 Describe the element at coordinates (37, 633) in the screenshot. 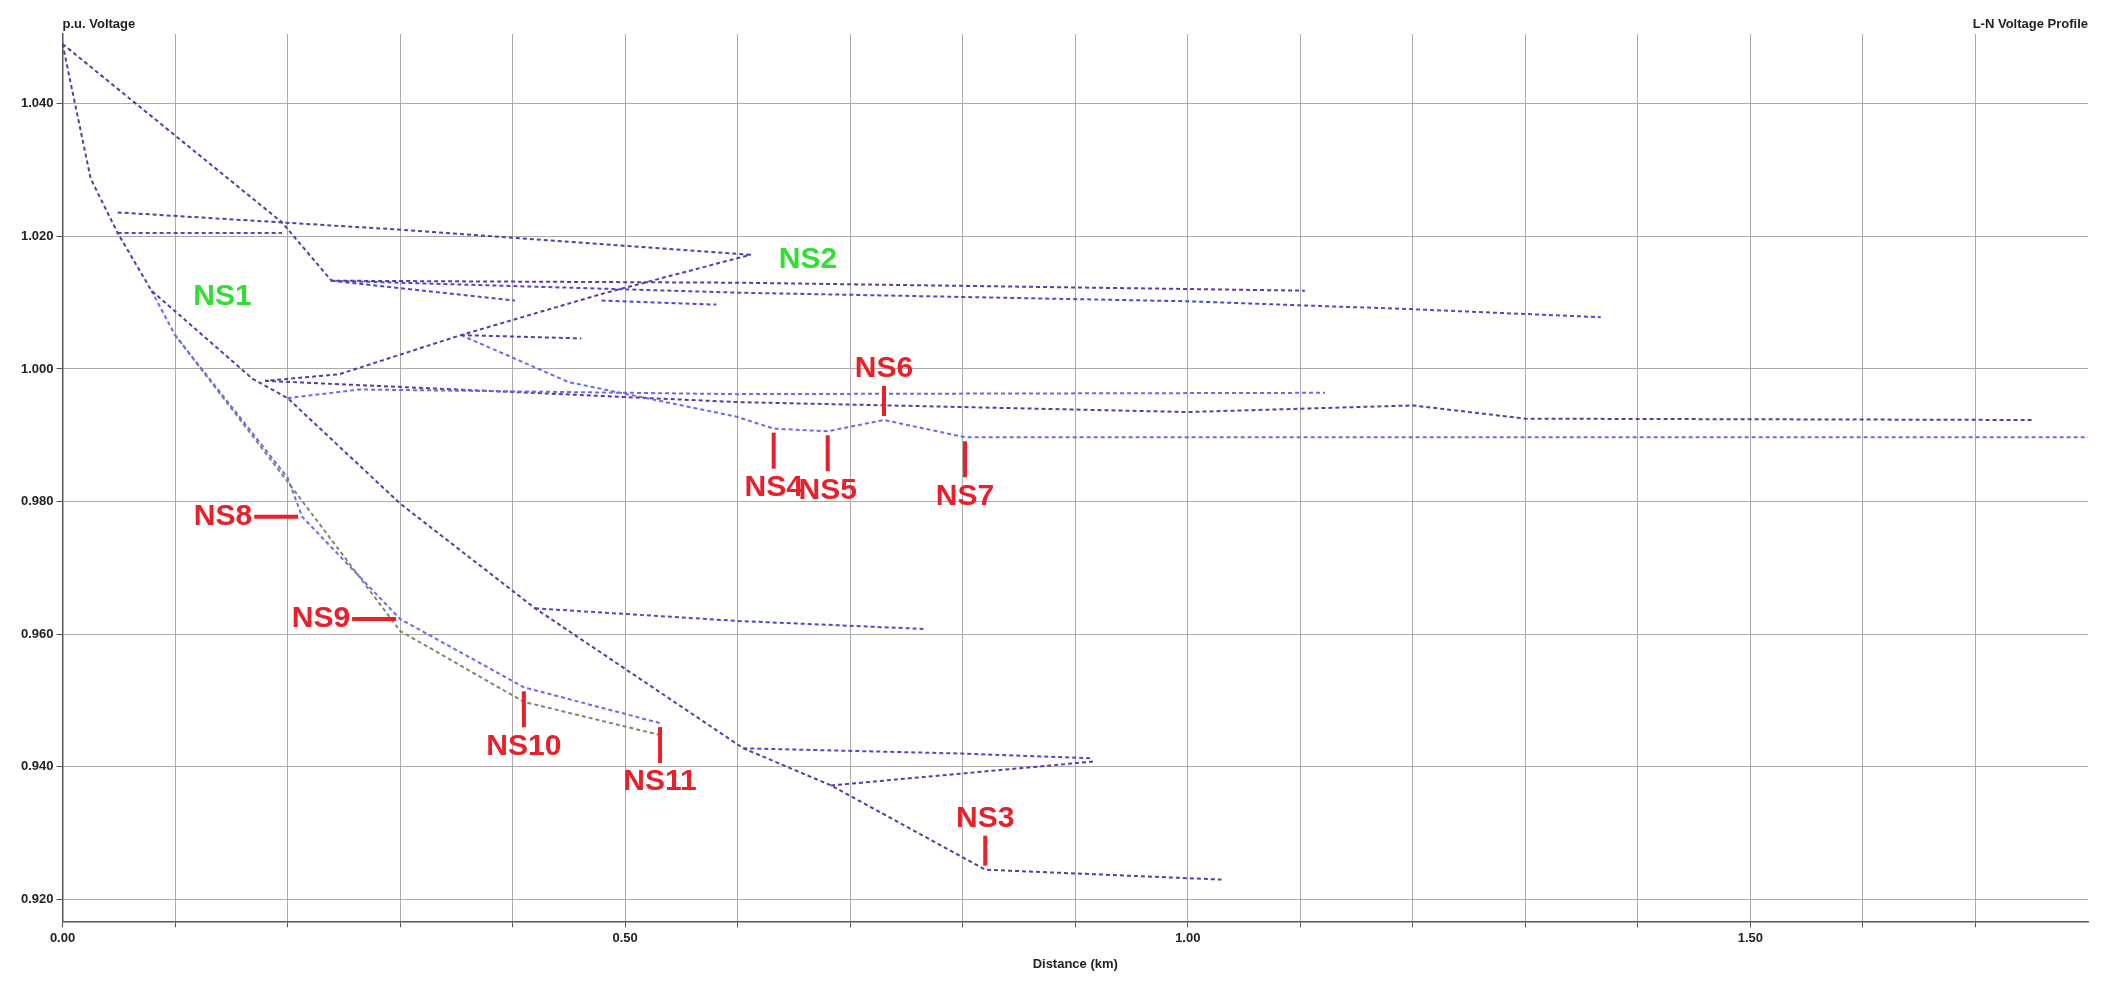

I see `y-tick-label: 0.960` at that location.